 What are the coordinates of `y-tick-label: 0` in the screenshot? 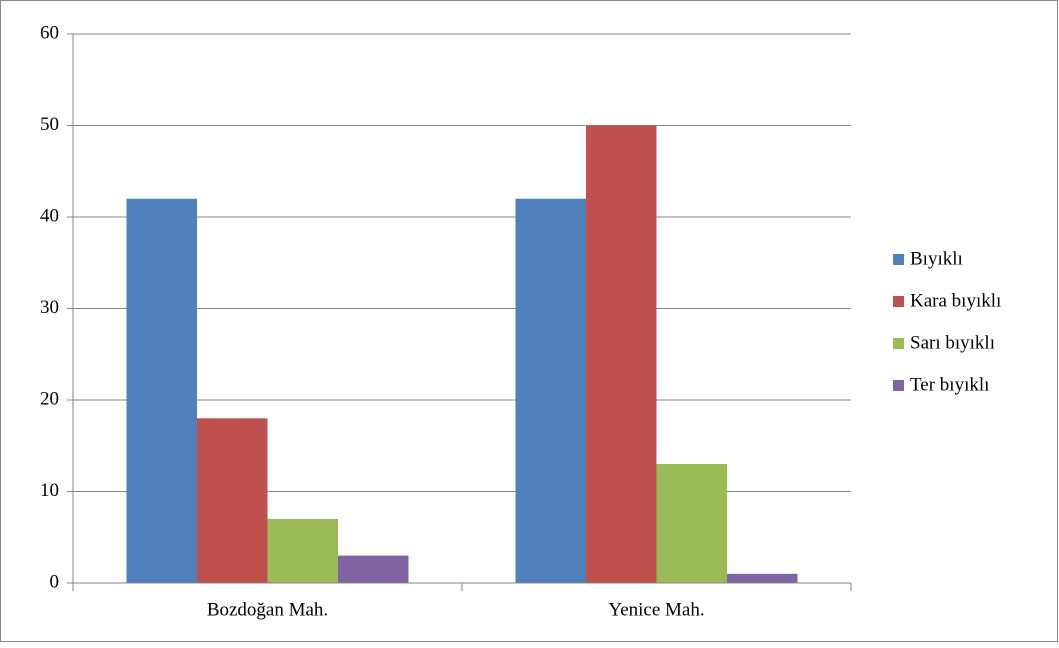 It's located at (55, 581).